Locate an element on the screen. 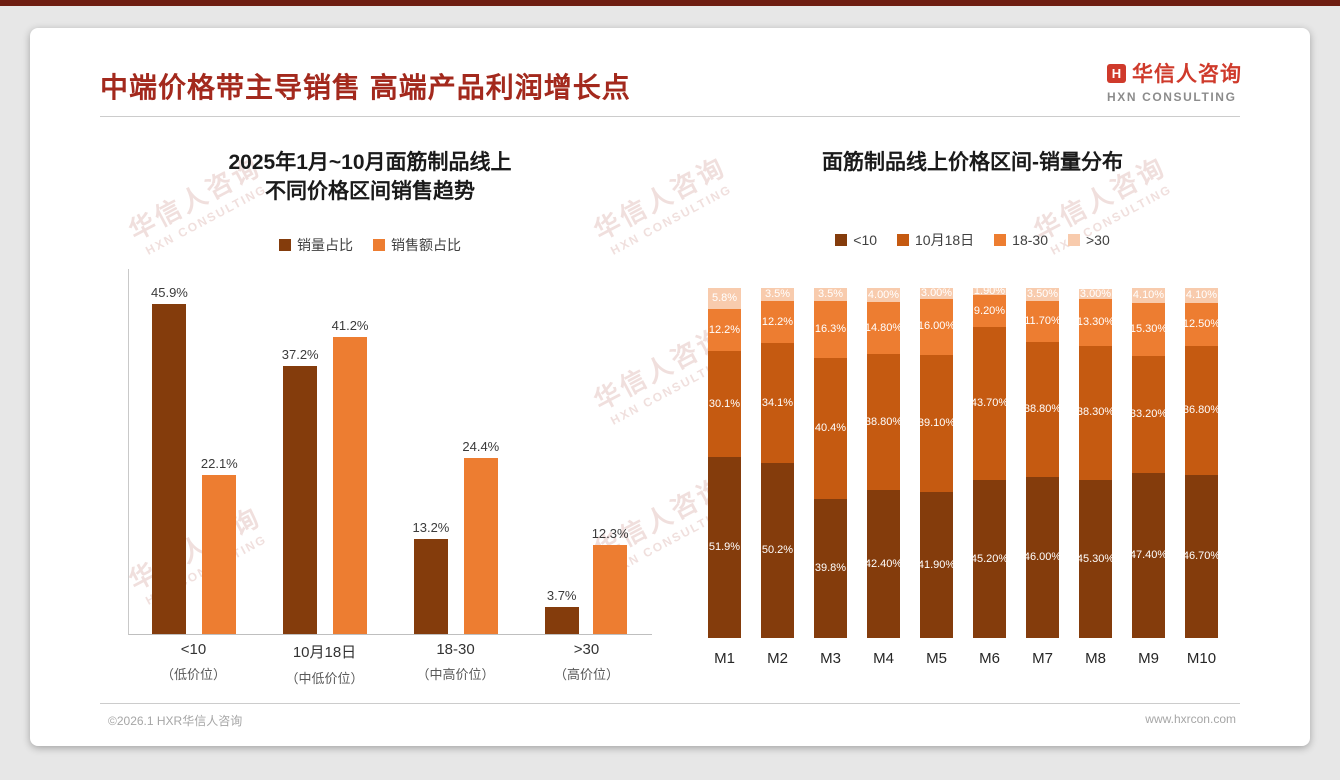  segment-value-label: 4.00% is located at coordinates (883, 294).